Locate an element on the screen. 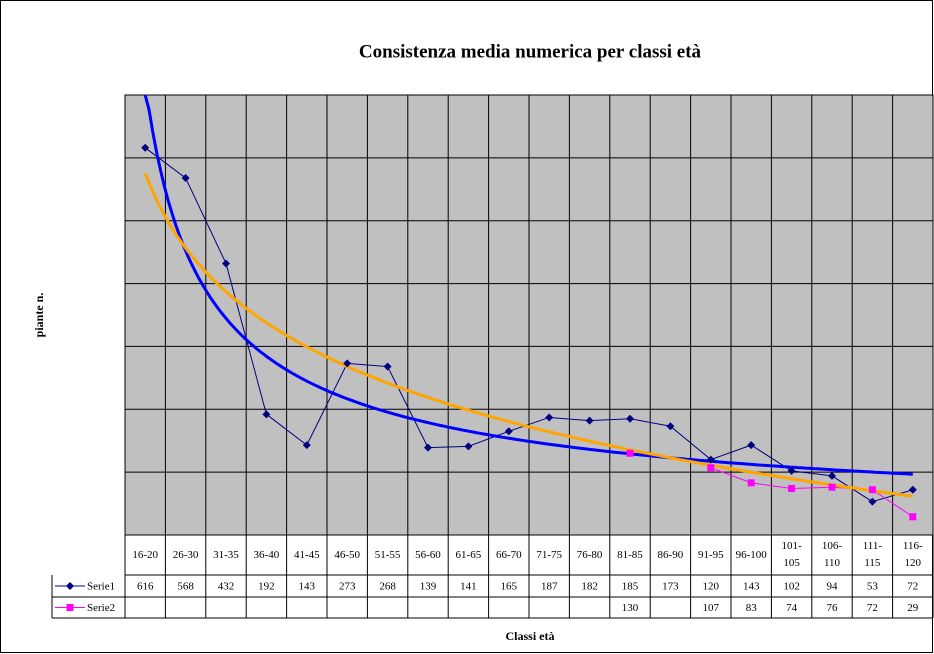 The height and width of the screenshot is (654, 934). x-tick-text: 26-30 is located at coordinates (185, 554).